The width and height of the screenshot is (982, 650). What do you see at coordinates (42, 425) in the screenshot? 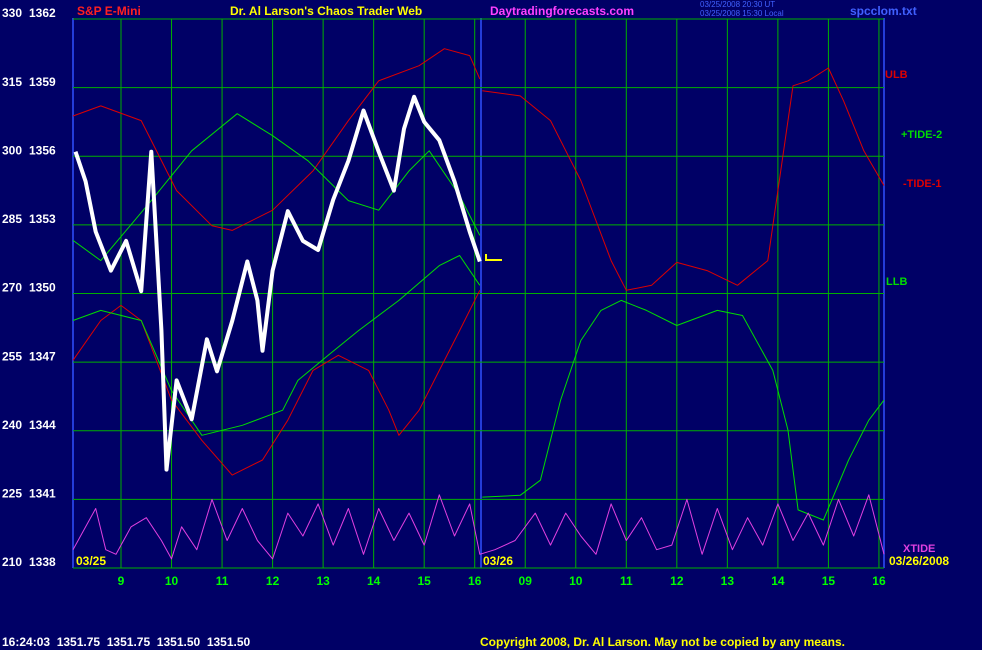
I see `y2-tick-label: 1344` at bounding box center [42, 425].